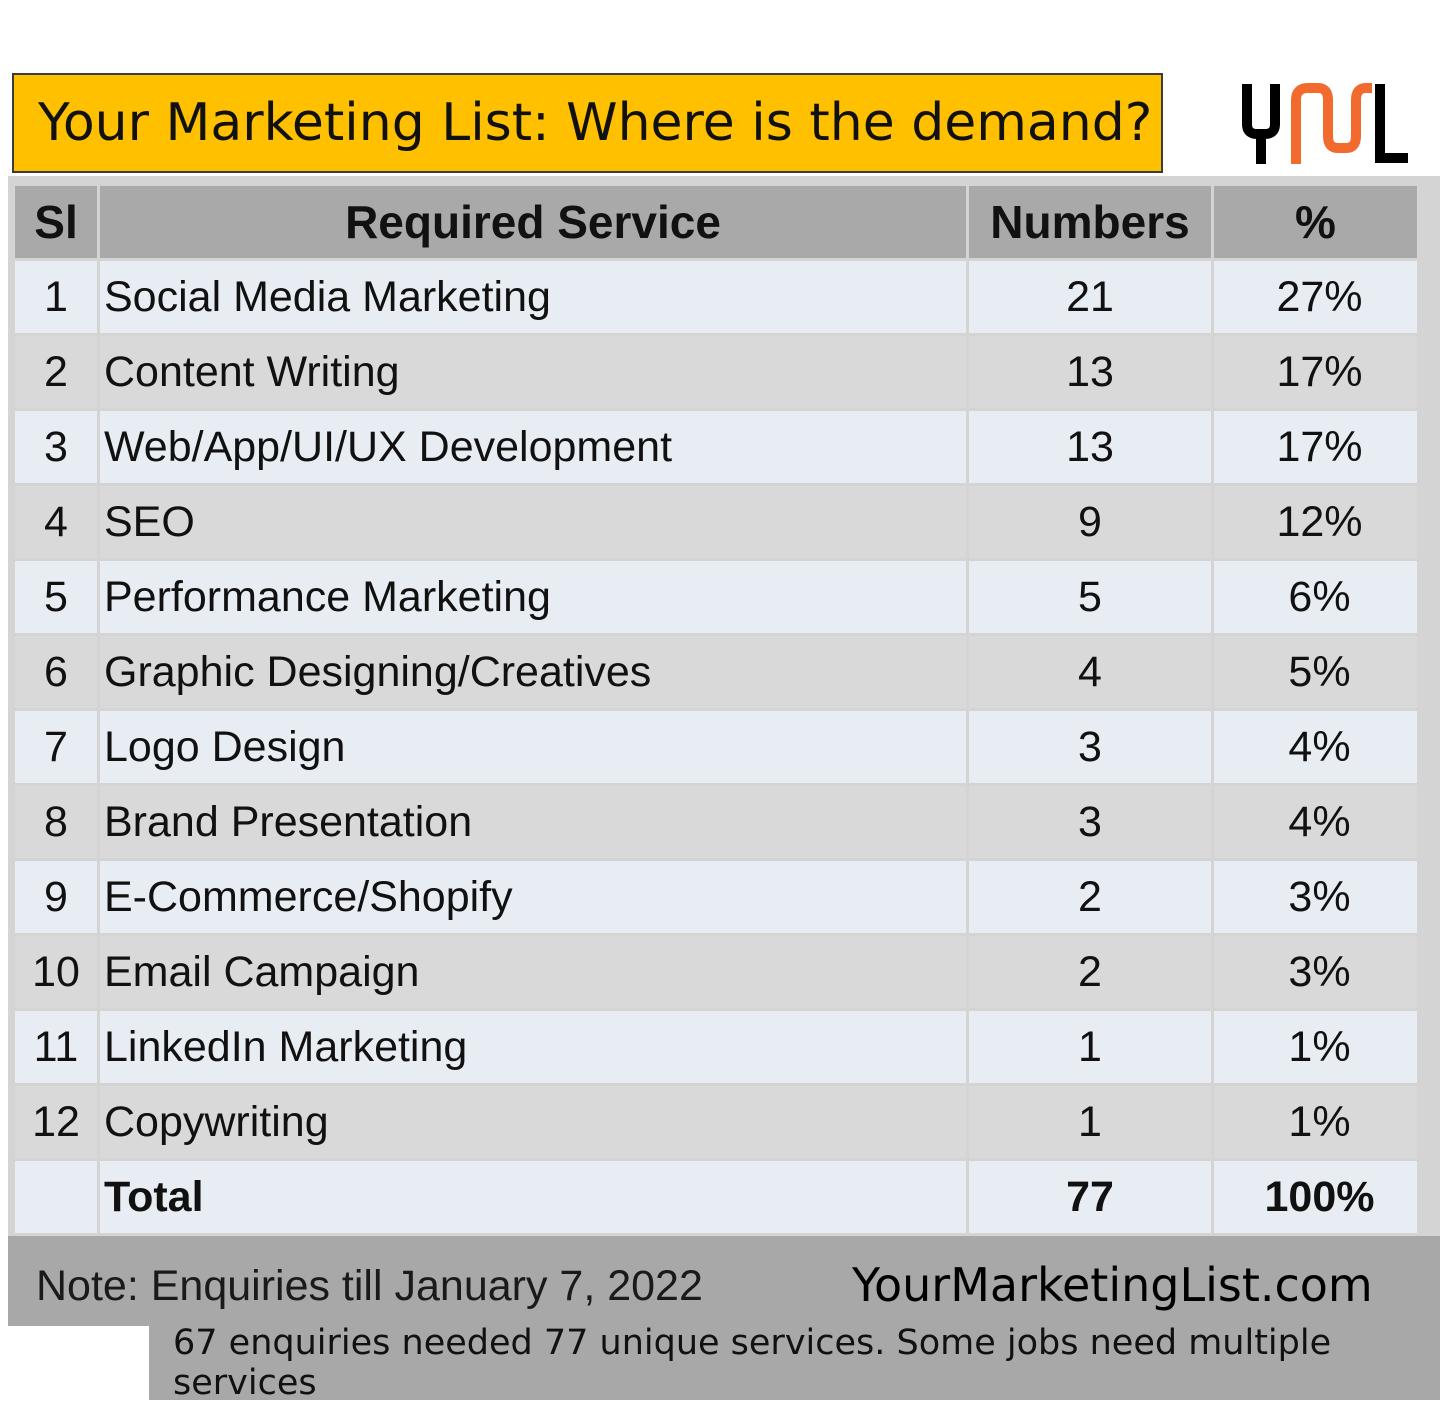  I want to click on header-sl: Sl, so click(56, 222).